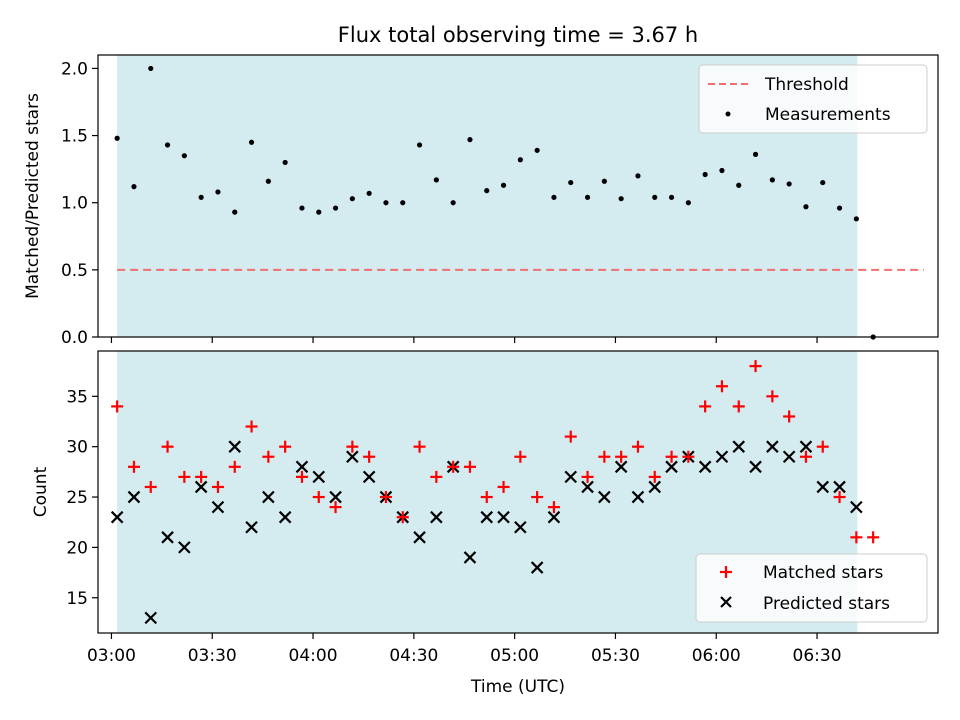 The height and width of the screenshot is (720, 960). What do you see at coordinates (806, 85) in the screenshot?
I see `legend-threshold-label: Threshold` at bounding box center [806, 85].